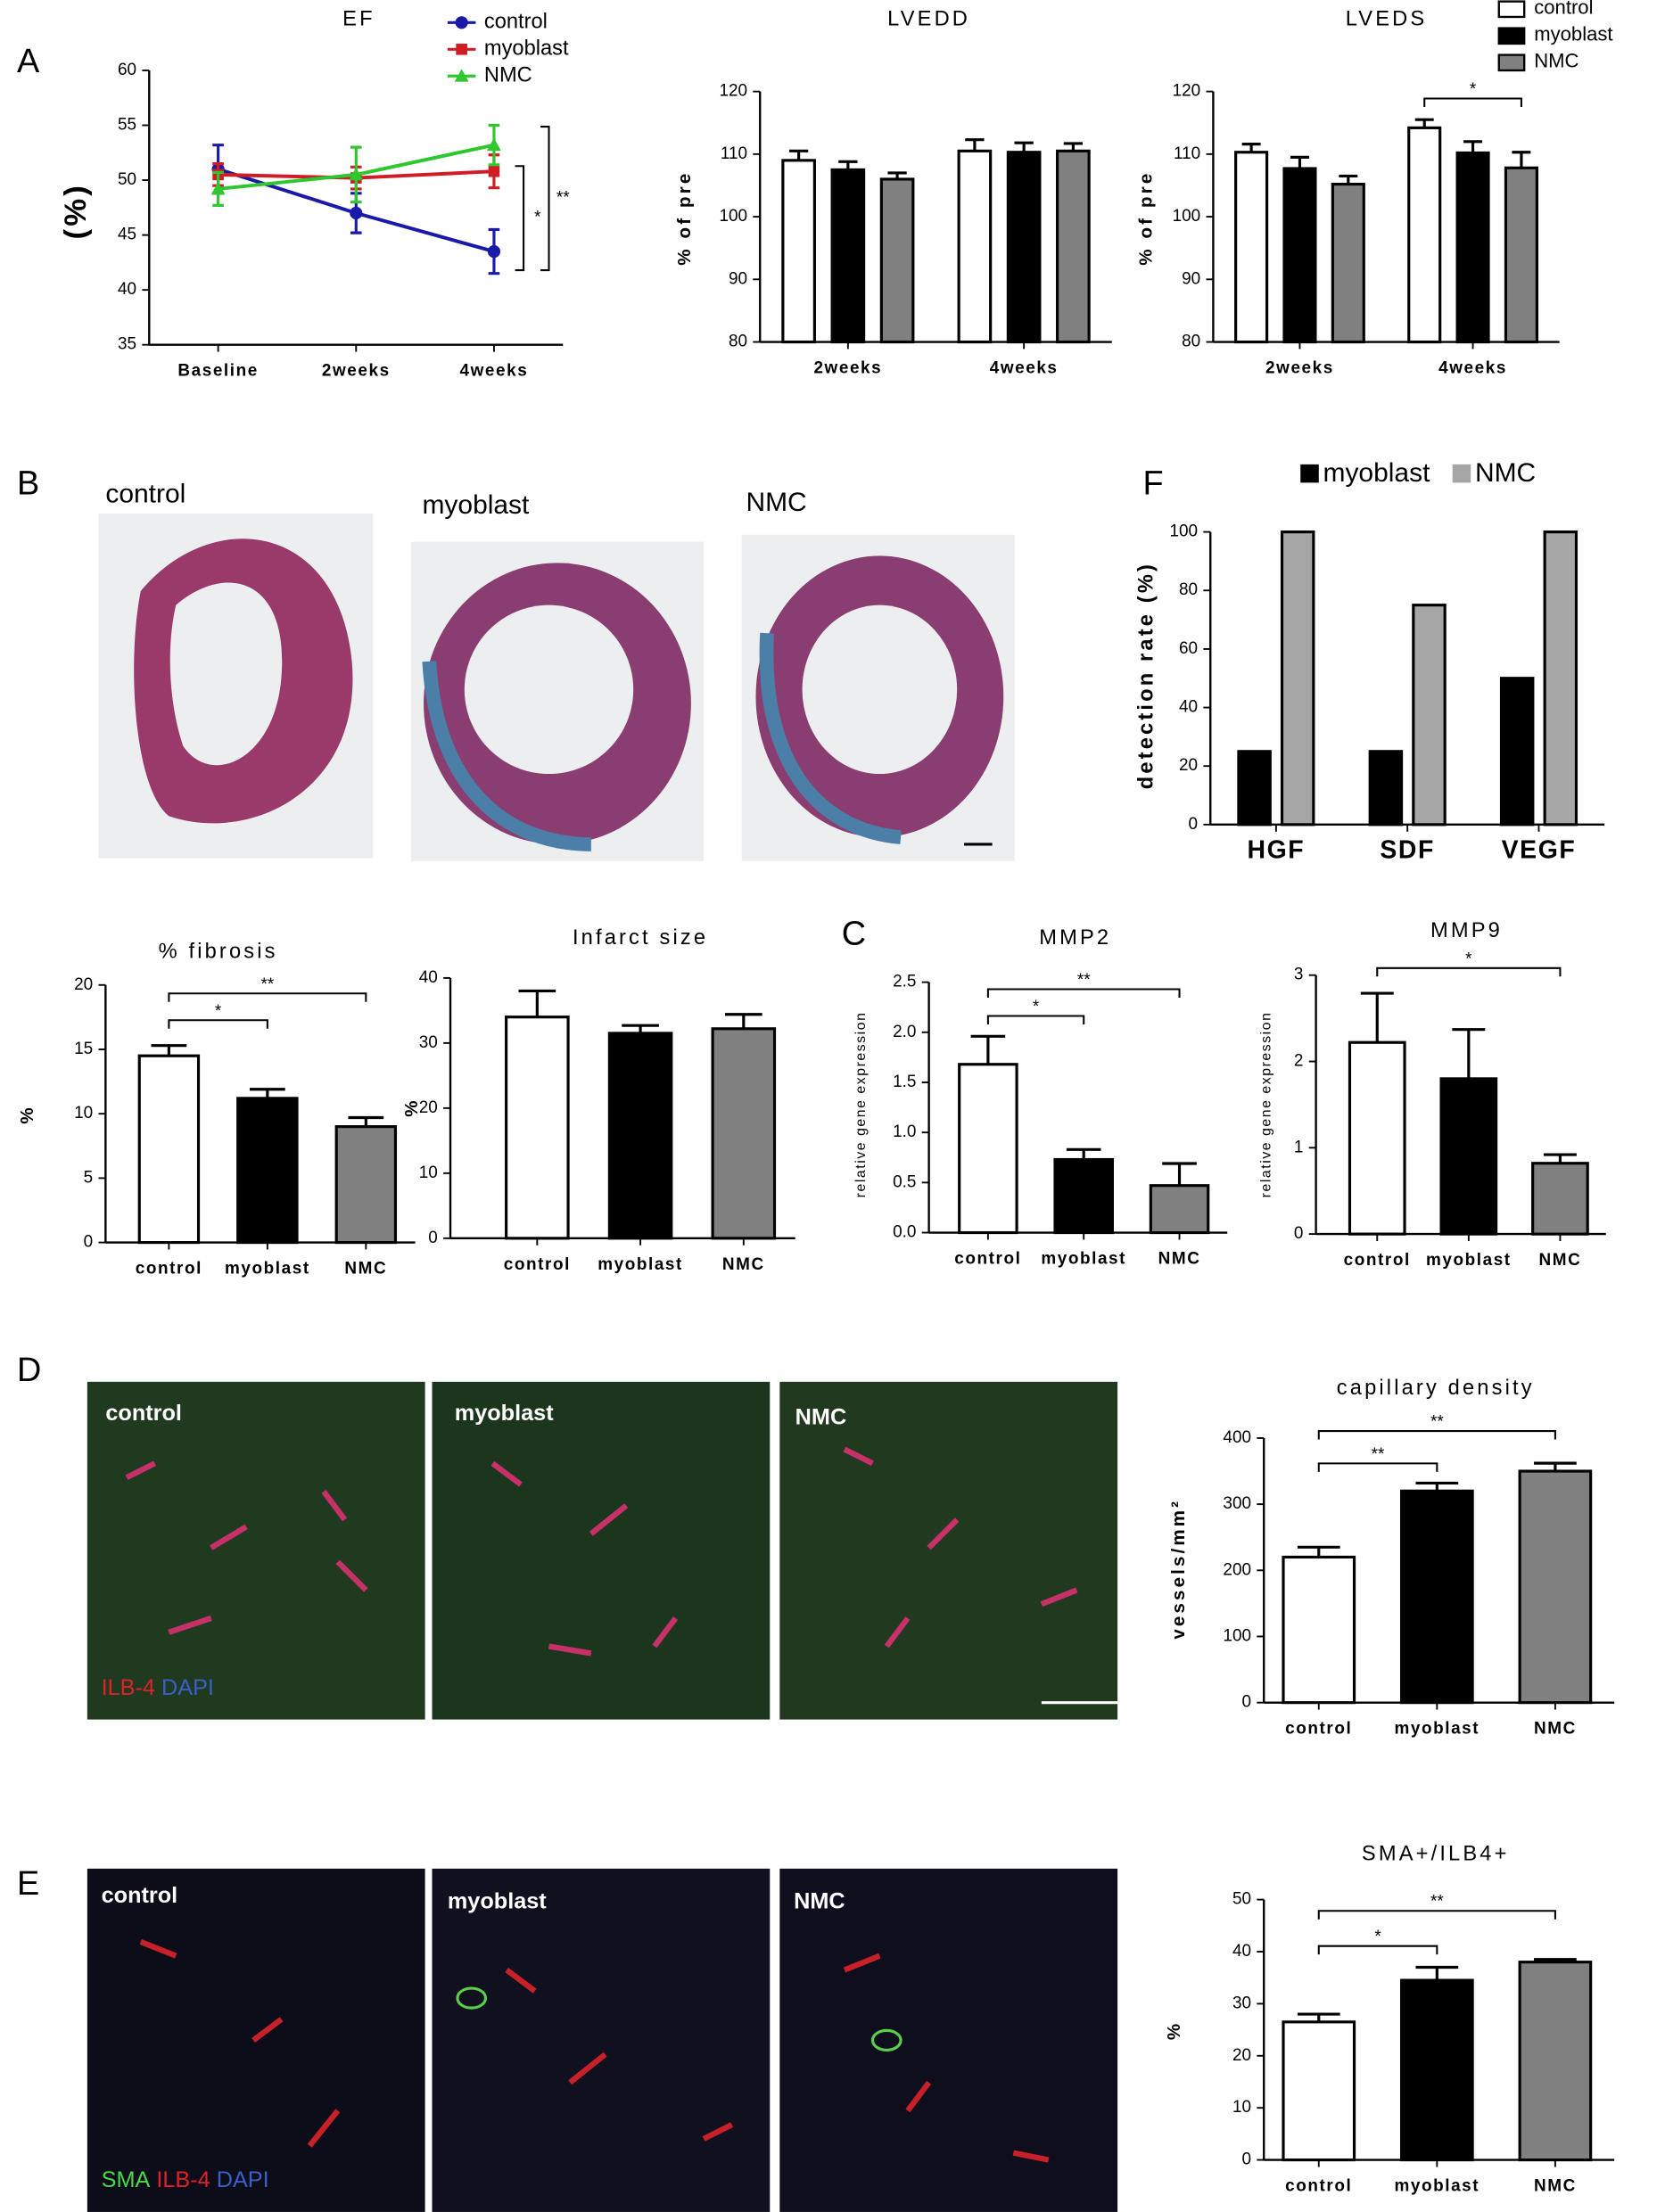  What do you see at coordinates (734, 153) in the screenshot?
I see `y-tick-label: 110` at bounding box center [734, 153].